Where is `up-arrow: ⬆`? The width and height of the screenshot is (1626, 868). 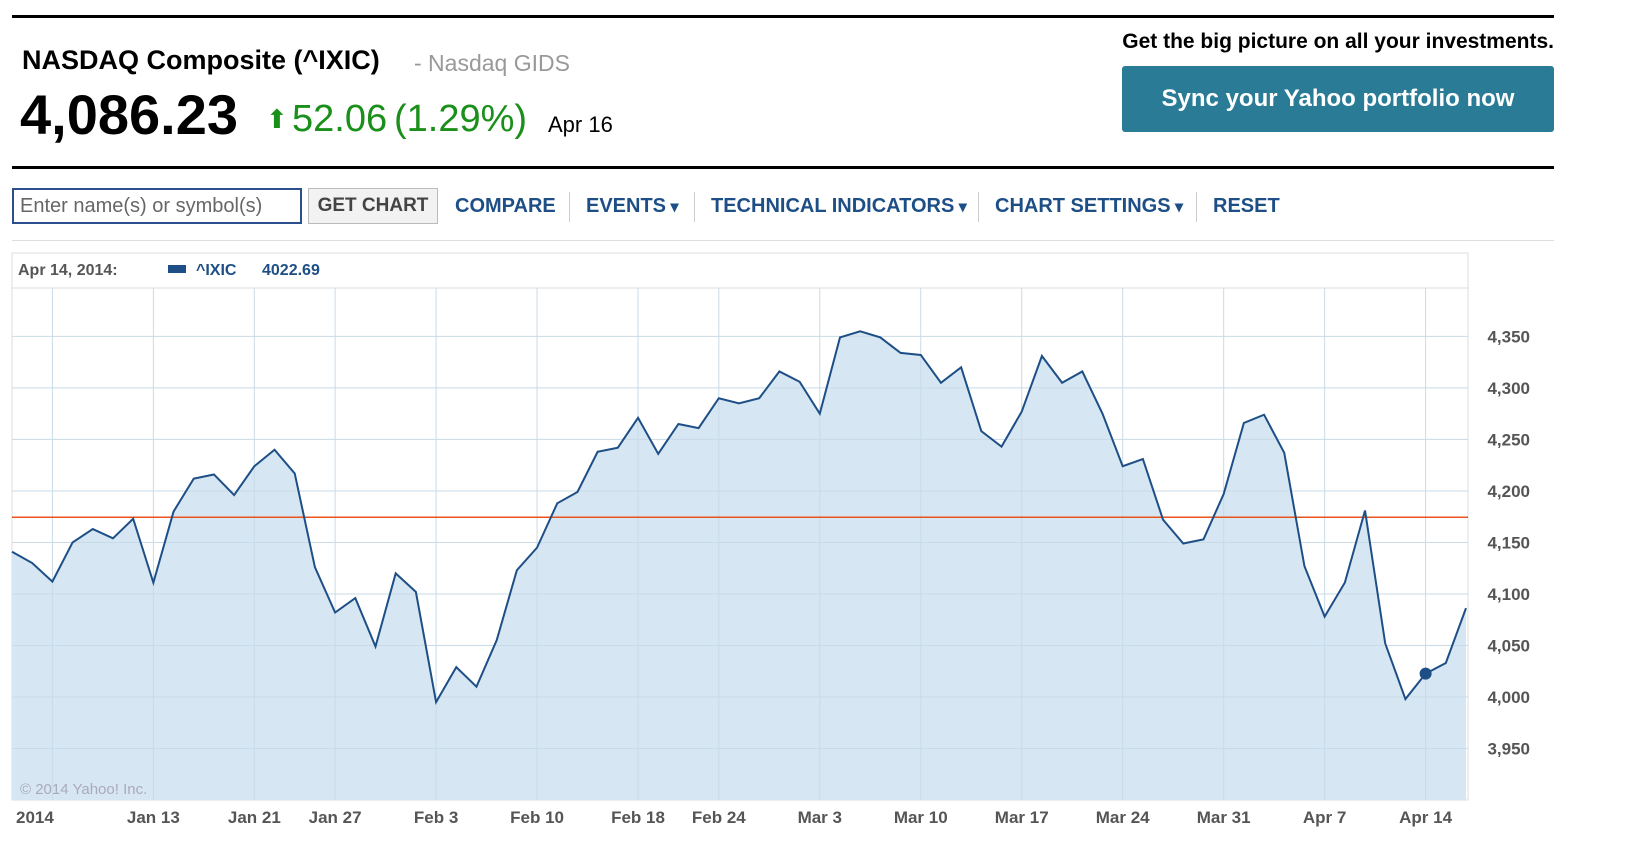 up-arrow: ⬆ is located at coordinates (277, 119).